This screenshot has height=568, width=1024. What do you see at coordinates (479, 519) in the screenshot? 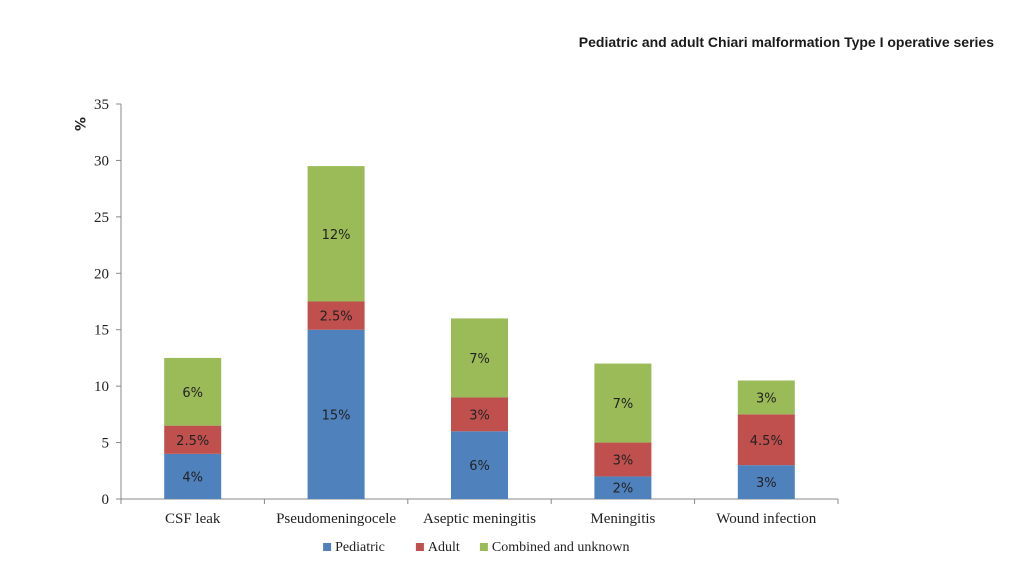
I see `x-category-label: Aseptic meningitis` at bounding box center [479, 519].